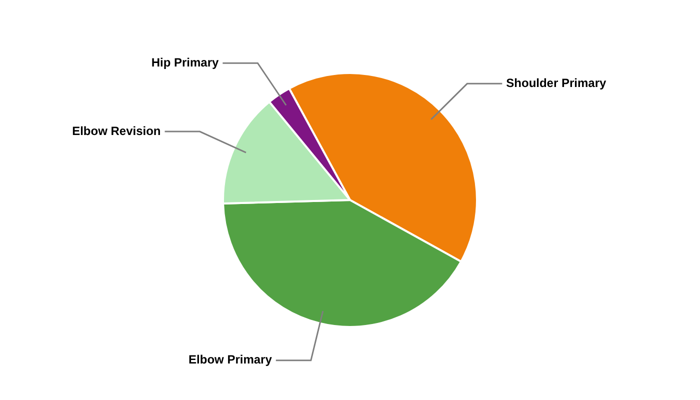 The image size is (700, 400). What do you see at coordinates (230, 359) in the screenshot?
I see `slice-label: Elbow Primary` at bounding box center [230, 359].